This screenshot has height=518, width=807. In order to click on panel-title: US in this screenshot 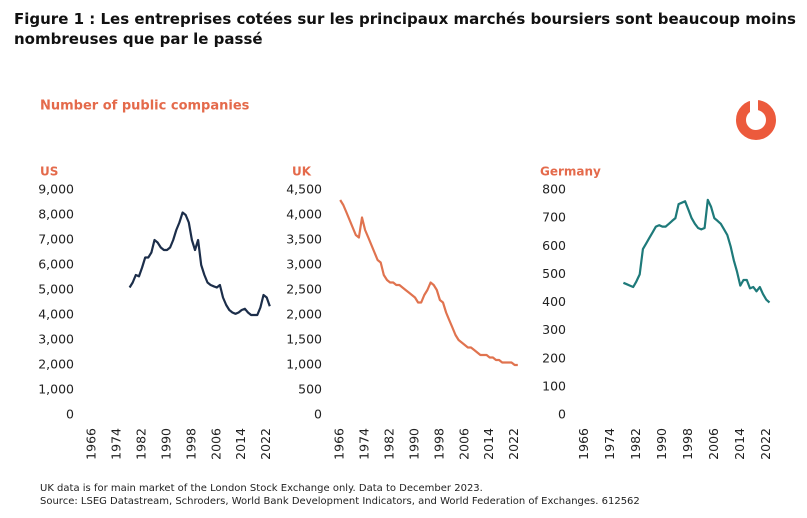, I will do `click(49, 172)`.